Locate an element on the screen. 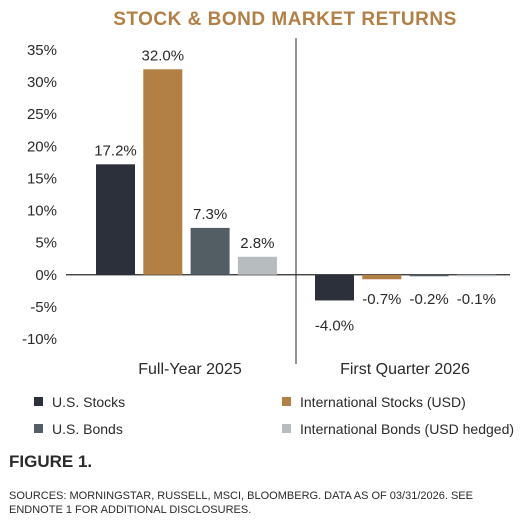 The height and width of the screenshot is (526, 525). data-label: 17.2% is located at coordinates (115, 150).